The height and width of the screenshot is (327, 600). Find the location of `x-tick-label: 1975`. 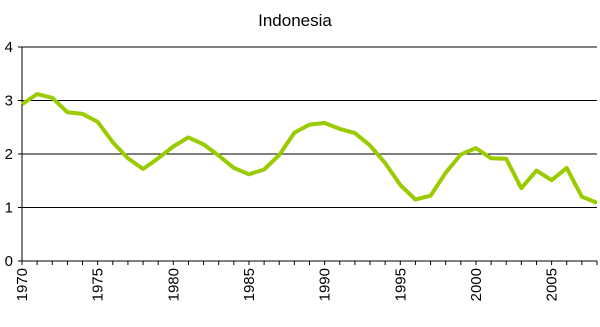

x-tick-label: 1975 is located at coordinates (98, 284).